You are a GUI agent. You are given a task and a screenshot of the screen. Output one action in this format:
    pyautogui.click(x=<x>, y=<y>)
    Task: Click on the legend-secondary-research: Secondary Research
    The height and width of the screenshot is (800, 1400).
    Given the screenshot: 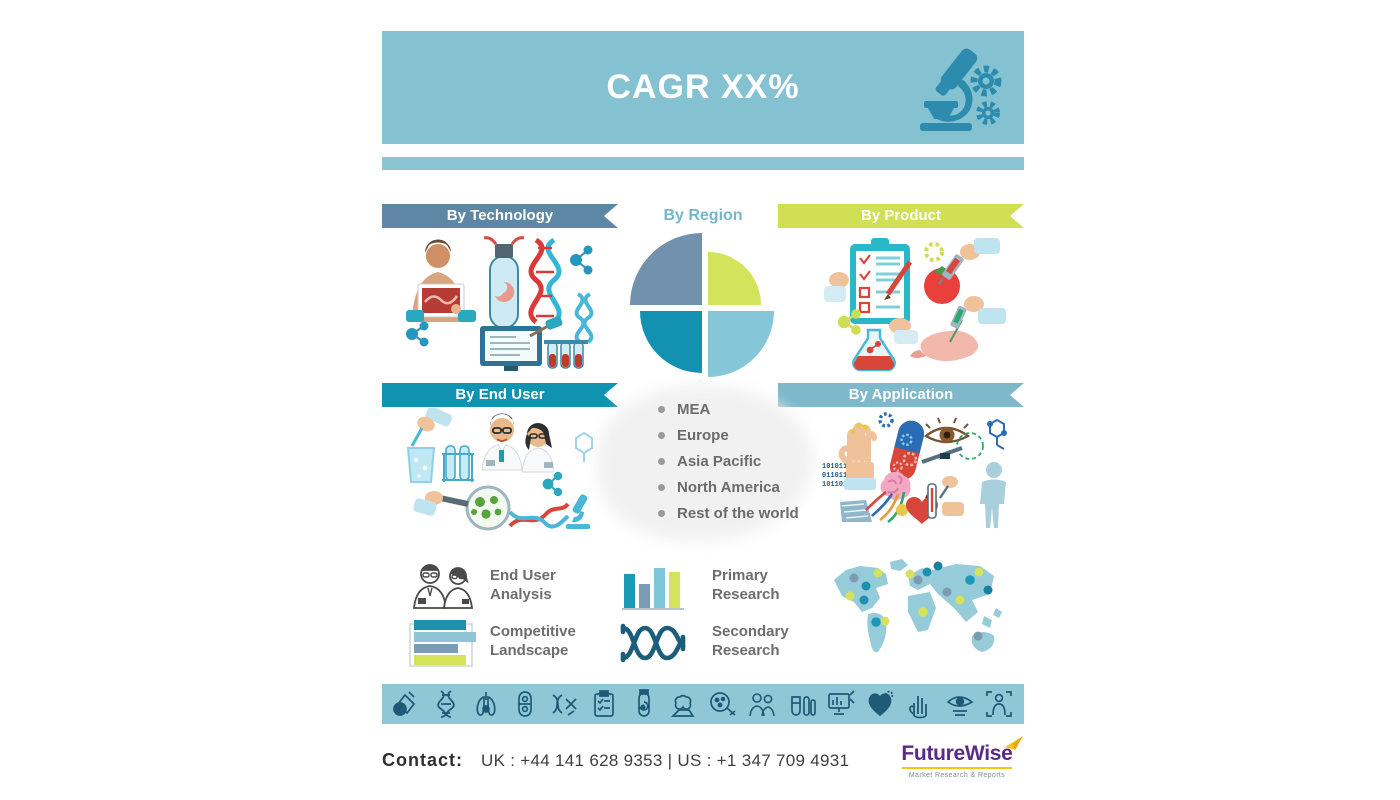 What is the action you would take?
    pyautogui.click(x=750, y=641)
    